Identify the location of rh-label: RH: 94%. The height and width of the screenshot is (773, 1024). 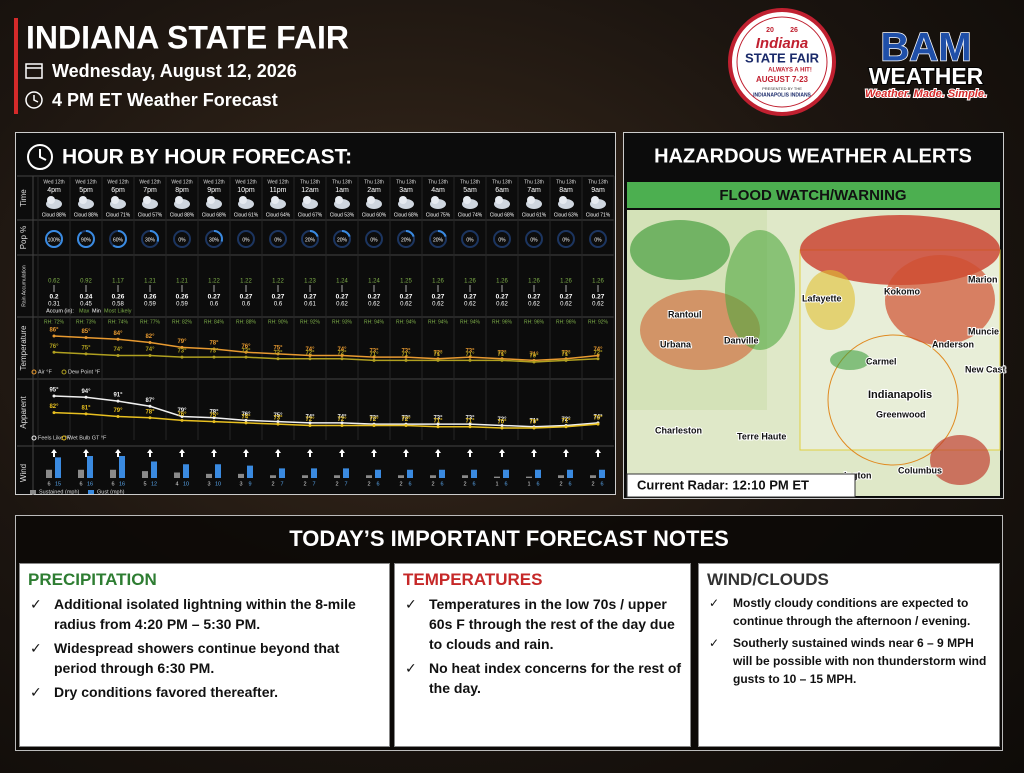
(470, 322).